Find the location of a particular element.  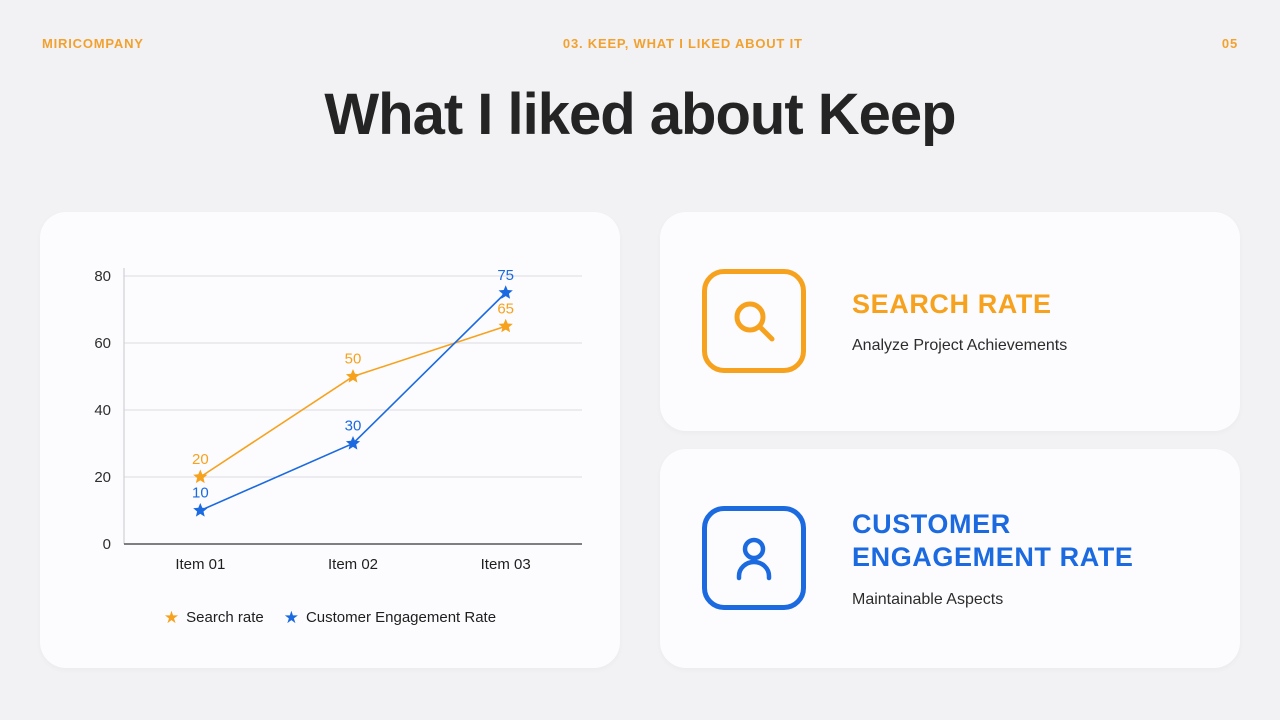

svg-text: 0 is located at coordinates (107, 544).